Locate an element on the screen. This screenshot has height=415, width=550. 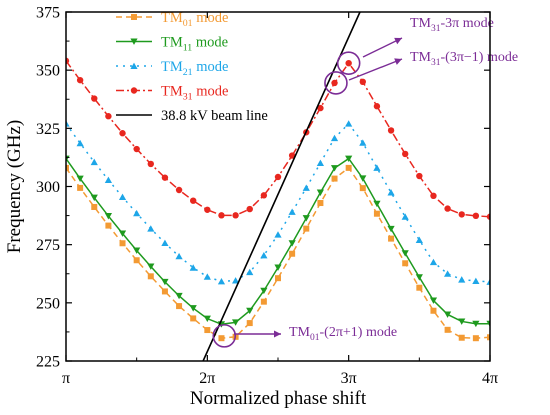
y-tick-label-5: 350 is located at coordinates (48, 71).